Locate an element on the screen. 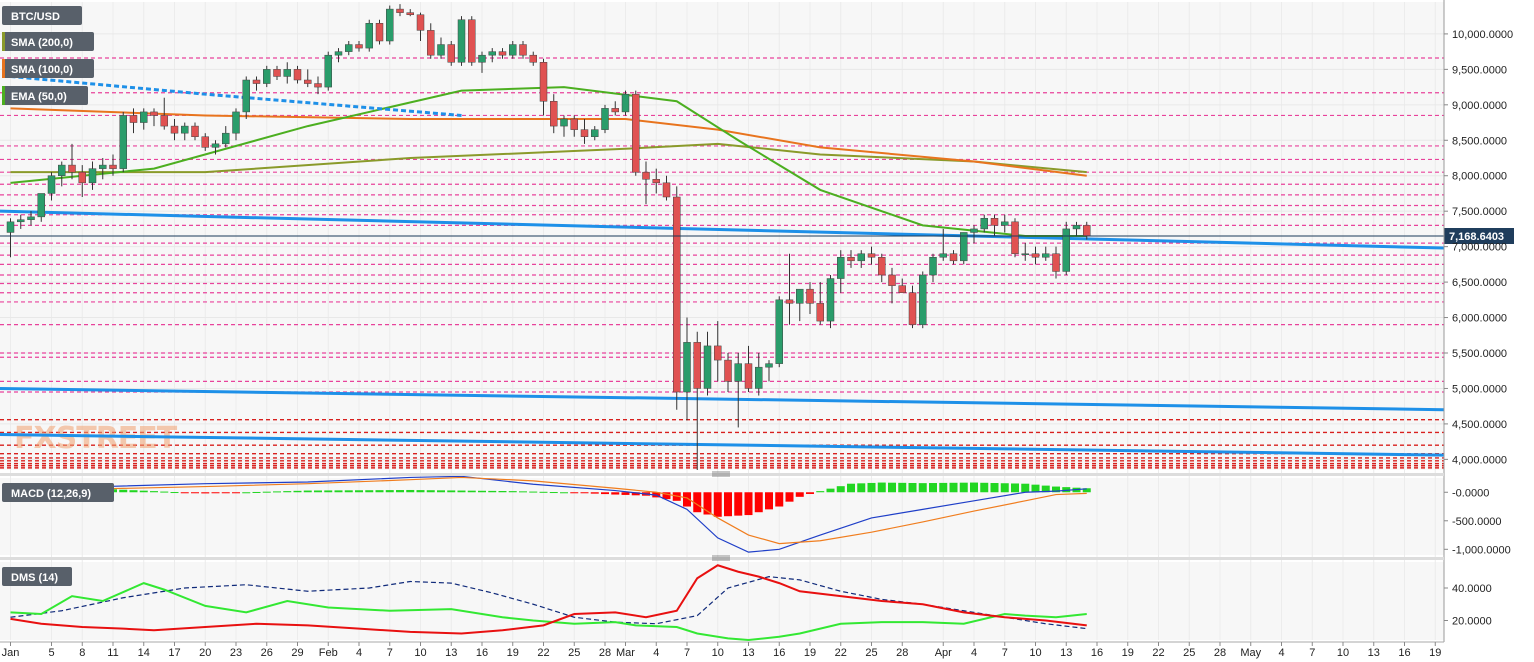 The image size is (1534, 662). x-tick-label: Feb is located at coordinates (328, 653).